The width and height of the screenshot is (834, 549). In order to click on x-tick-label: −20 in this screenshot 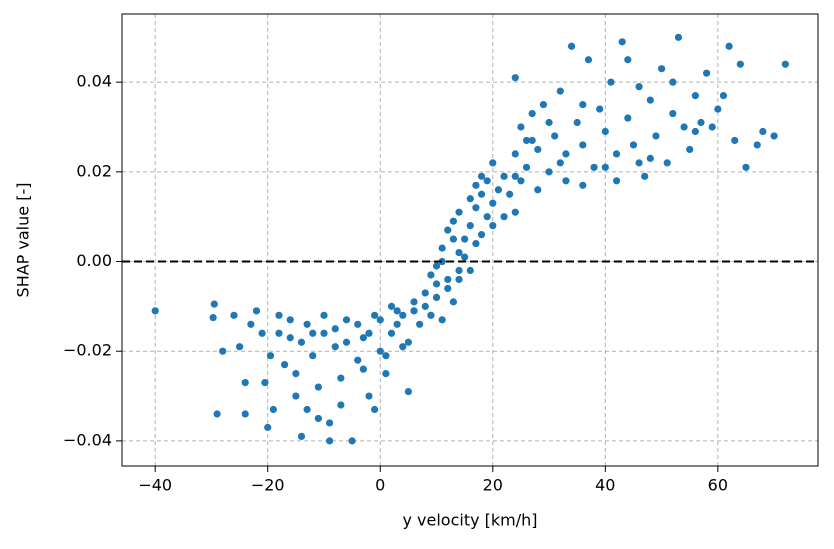, I will do `click(268, 485)`.